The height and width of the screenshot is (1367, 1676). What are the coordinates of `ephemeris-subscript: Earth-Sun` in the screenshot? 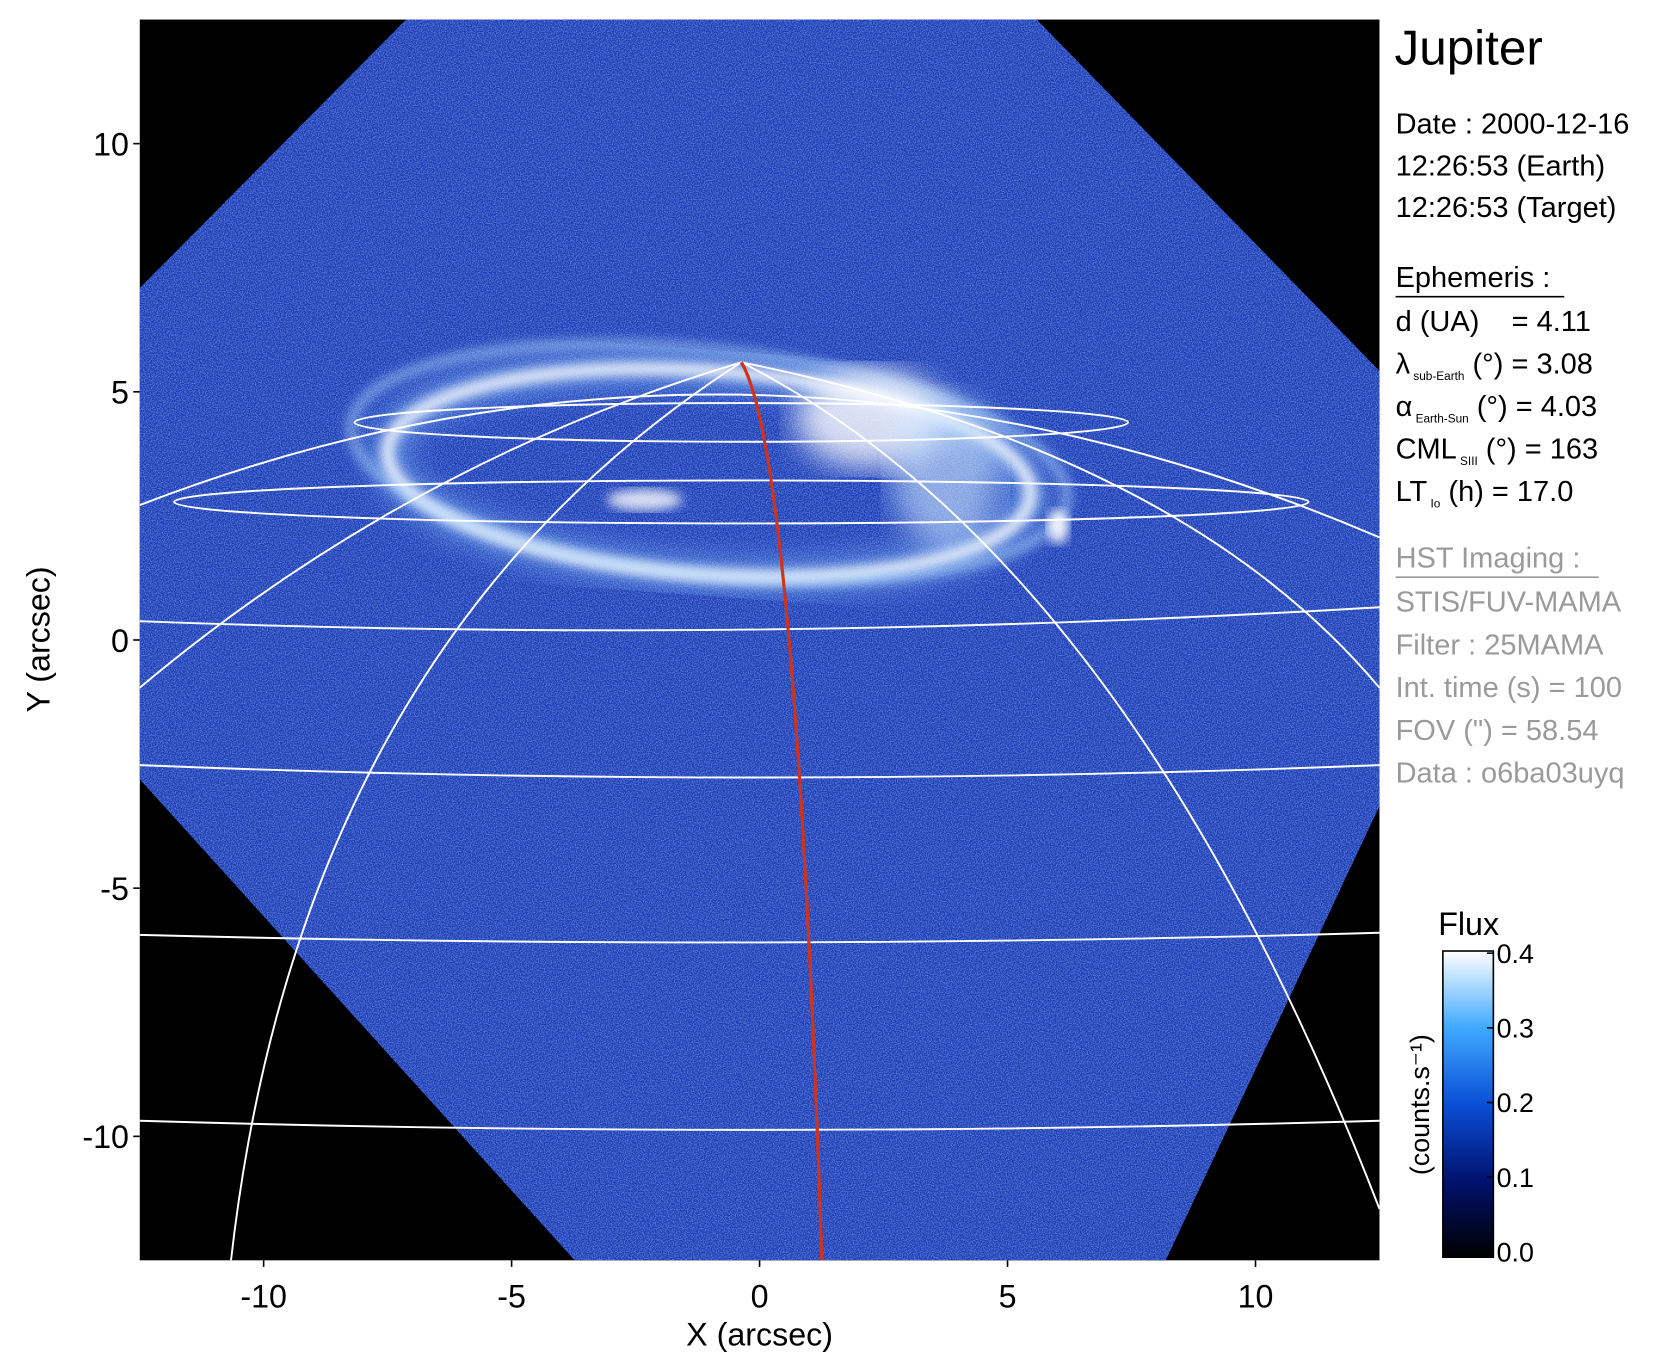 It's located at (1442, 418).